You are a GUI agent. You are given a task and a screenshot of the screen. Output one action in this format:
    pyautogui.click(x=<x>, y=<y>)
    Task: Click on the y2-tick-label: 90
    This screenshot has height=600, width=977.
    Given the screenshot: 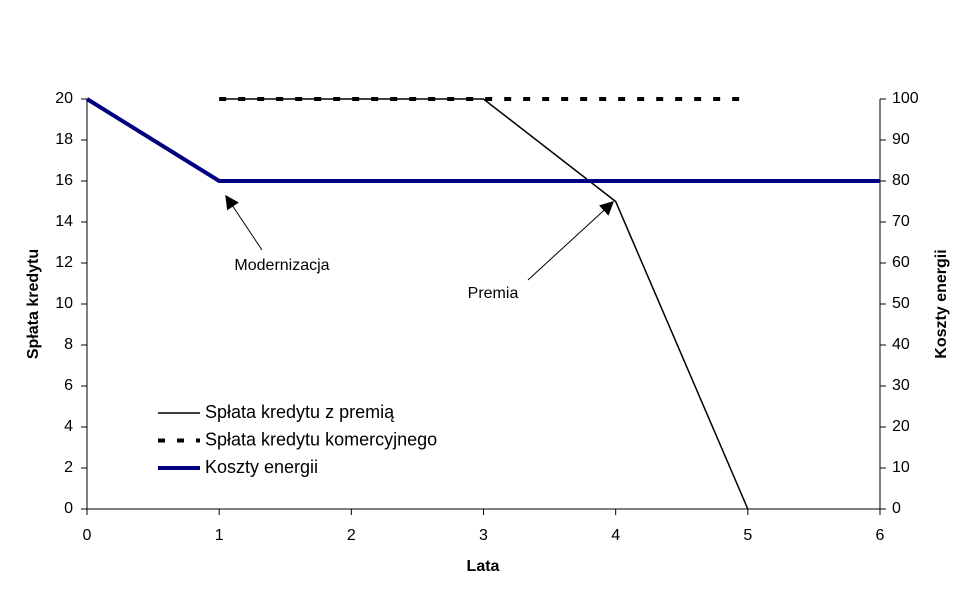 What is the action you would take?
    pyautogui.click(x=901, y=139)
    